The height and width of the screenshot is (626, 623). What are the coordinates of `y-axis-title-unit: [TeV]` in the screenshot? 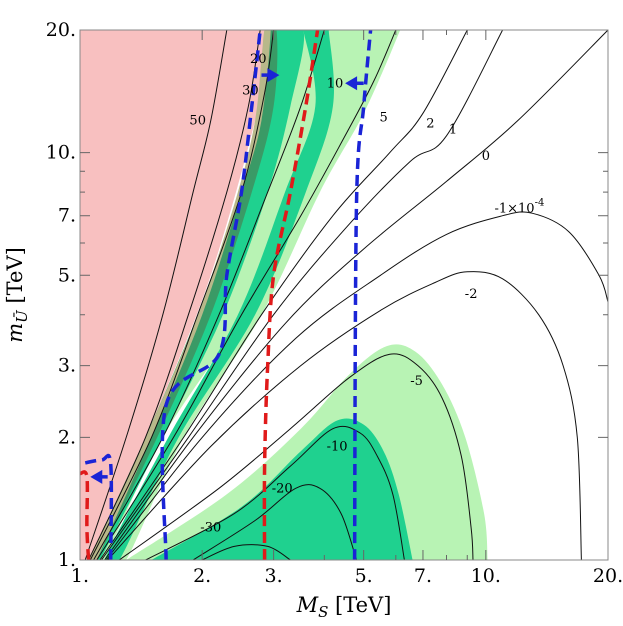 It's located at (15, 278).